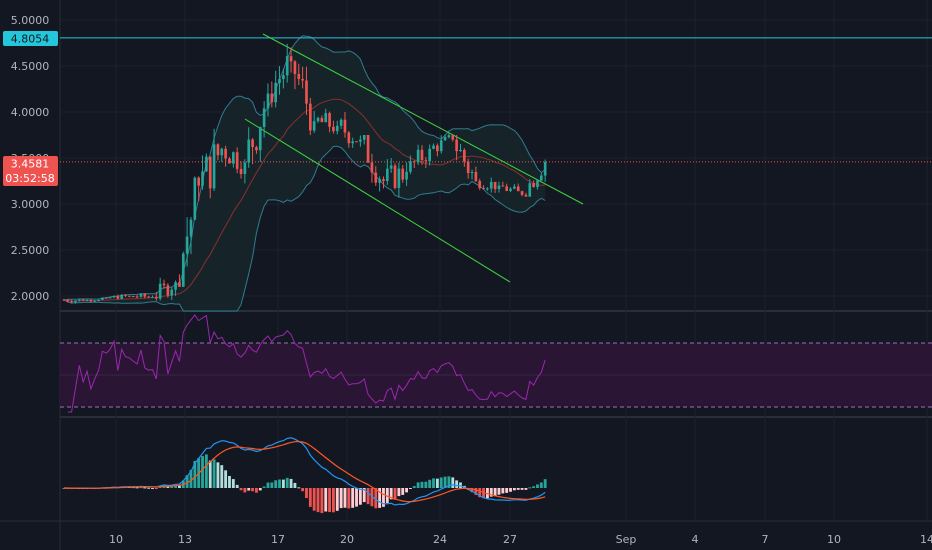  What do you see at coordinates (765, 539) in the screenshot?
I see `time-tick-label: 7` at bounding box center [765, 539].